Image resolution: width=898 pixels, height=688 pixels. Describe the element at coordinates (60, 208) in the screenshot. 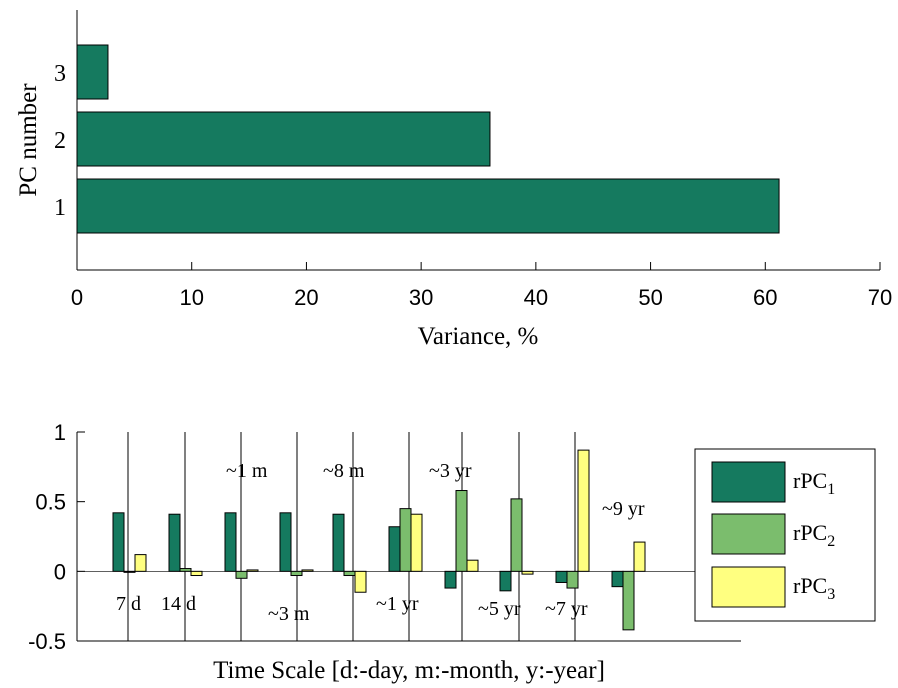

I see `top-y-tick-label: 1` at that location.